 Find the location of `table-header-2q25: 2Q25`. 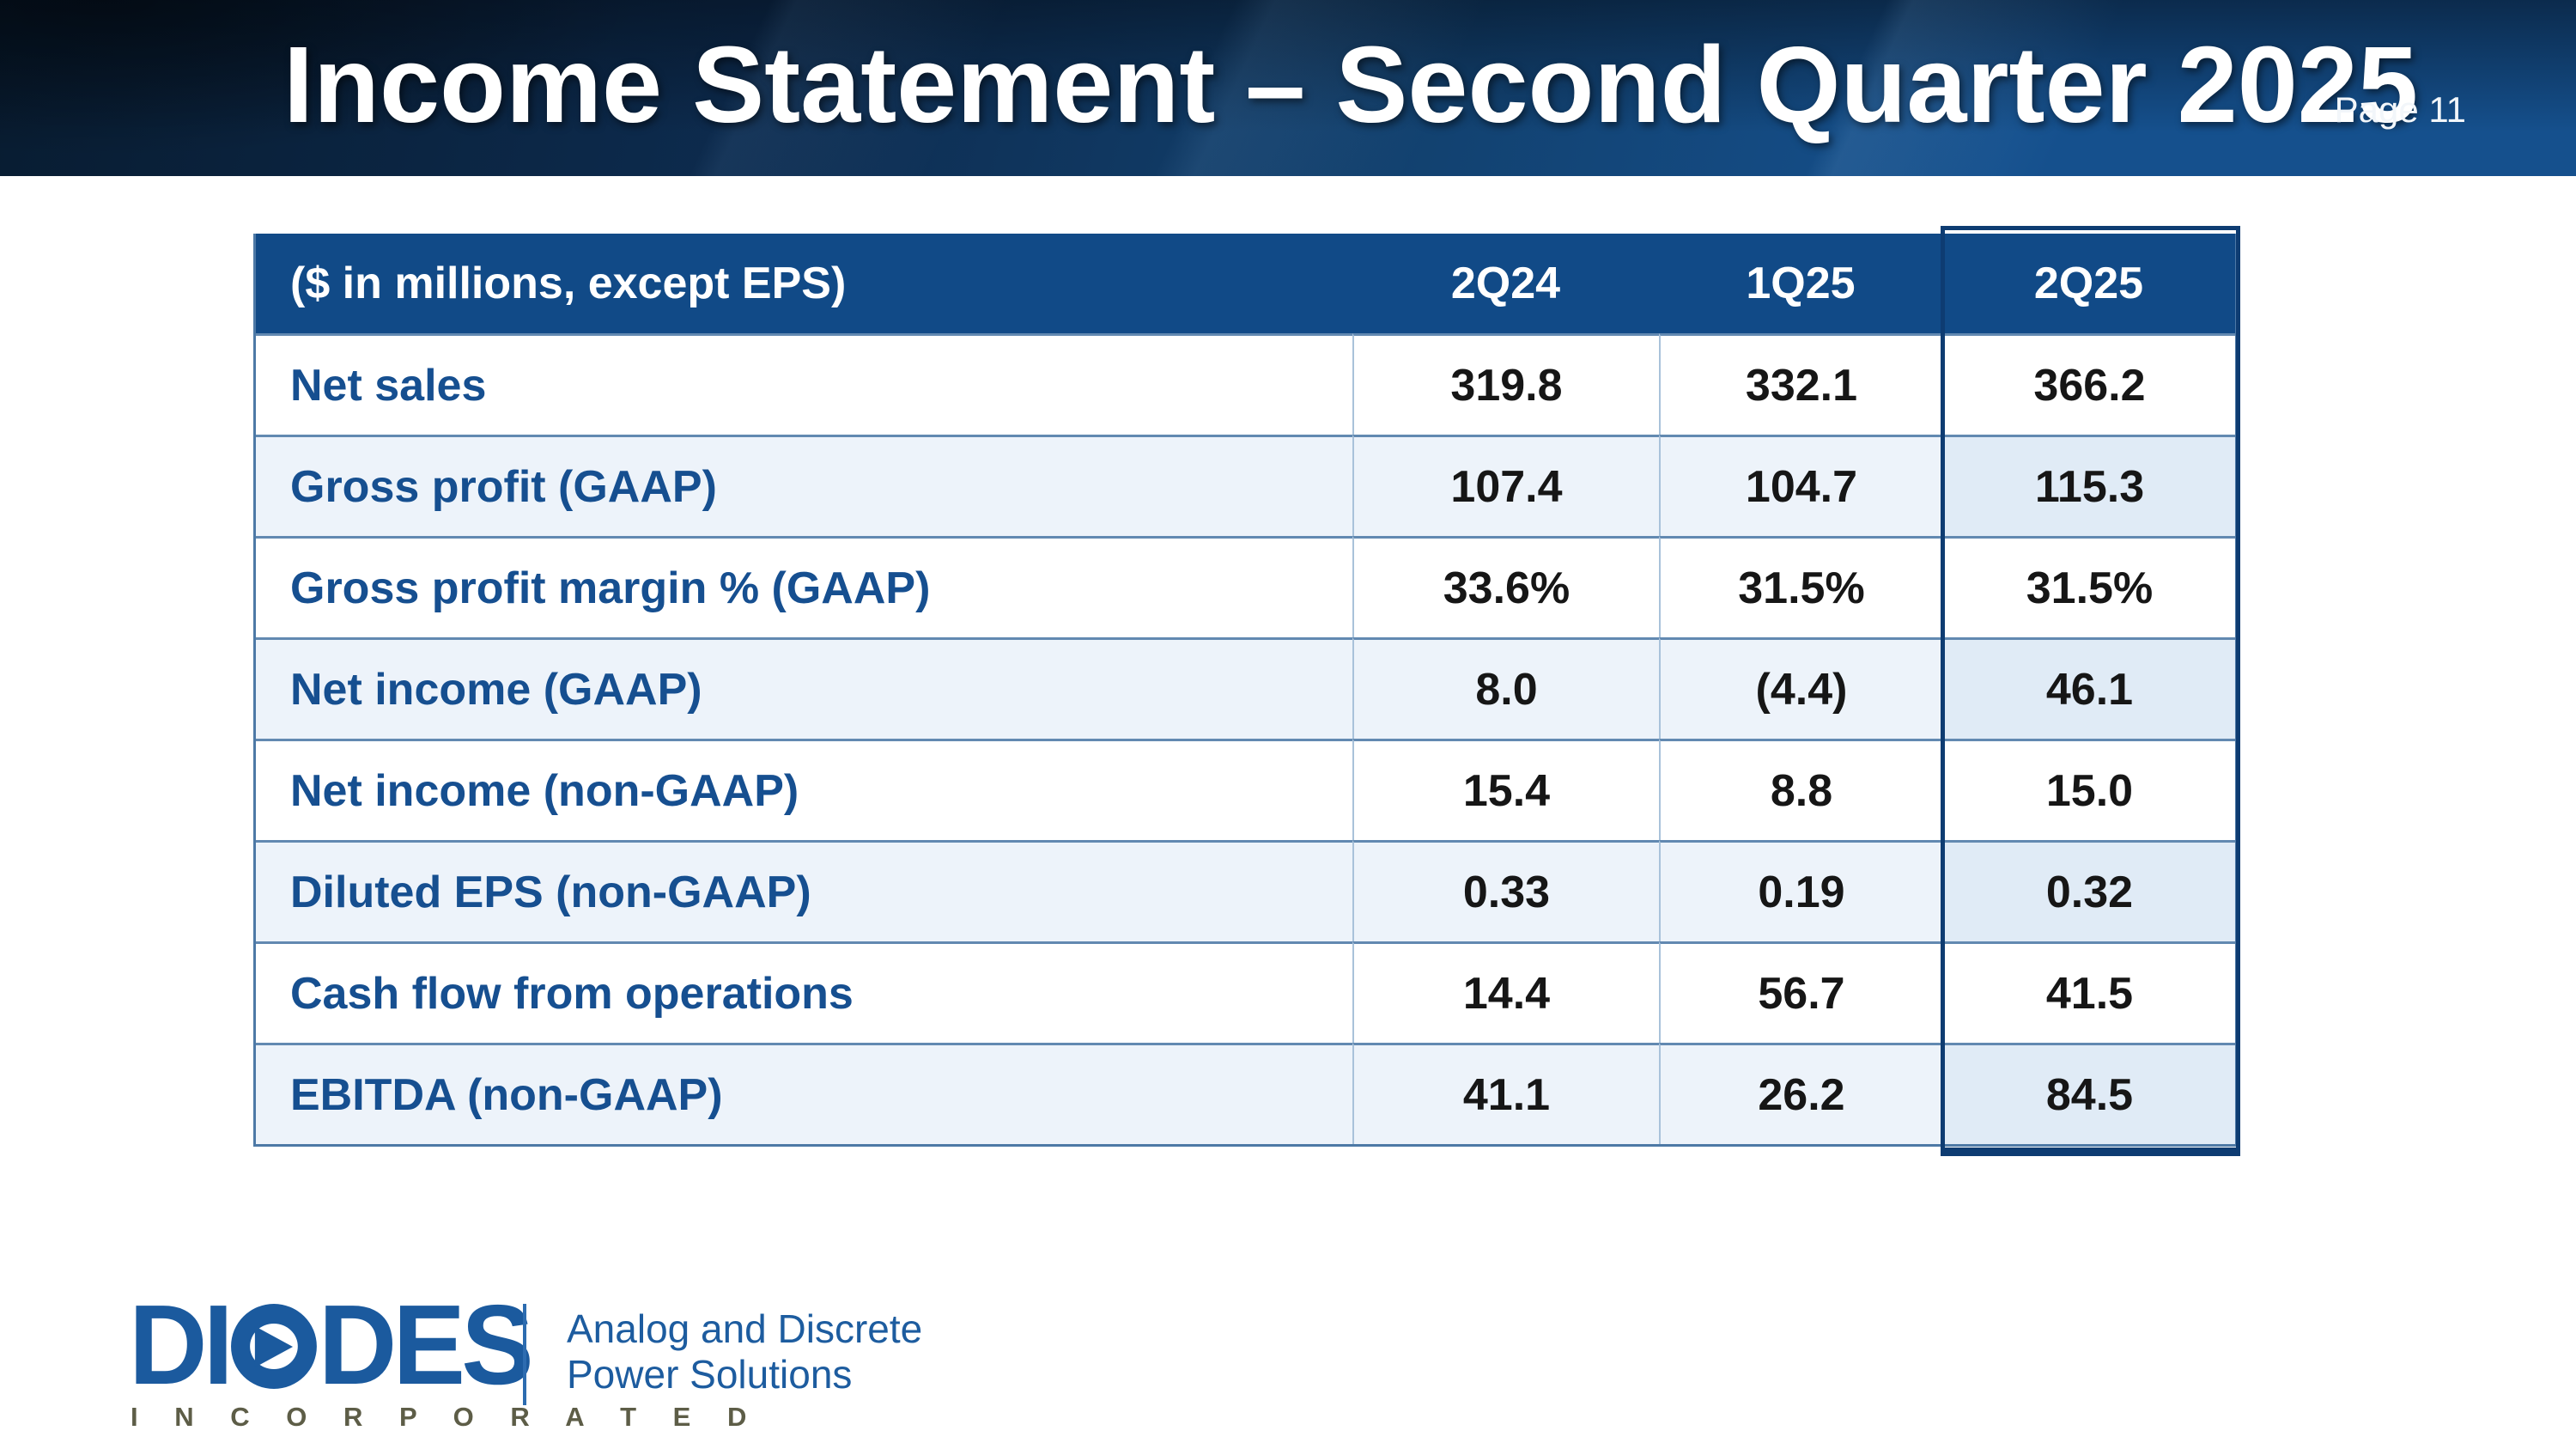

table-header-2q25: 2Q25 is located at coordinates (2089, 283).